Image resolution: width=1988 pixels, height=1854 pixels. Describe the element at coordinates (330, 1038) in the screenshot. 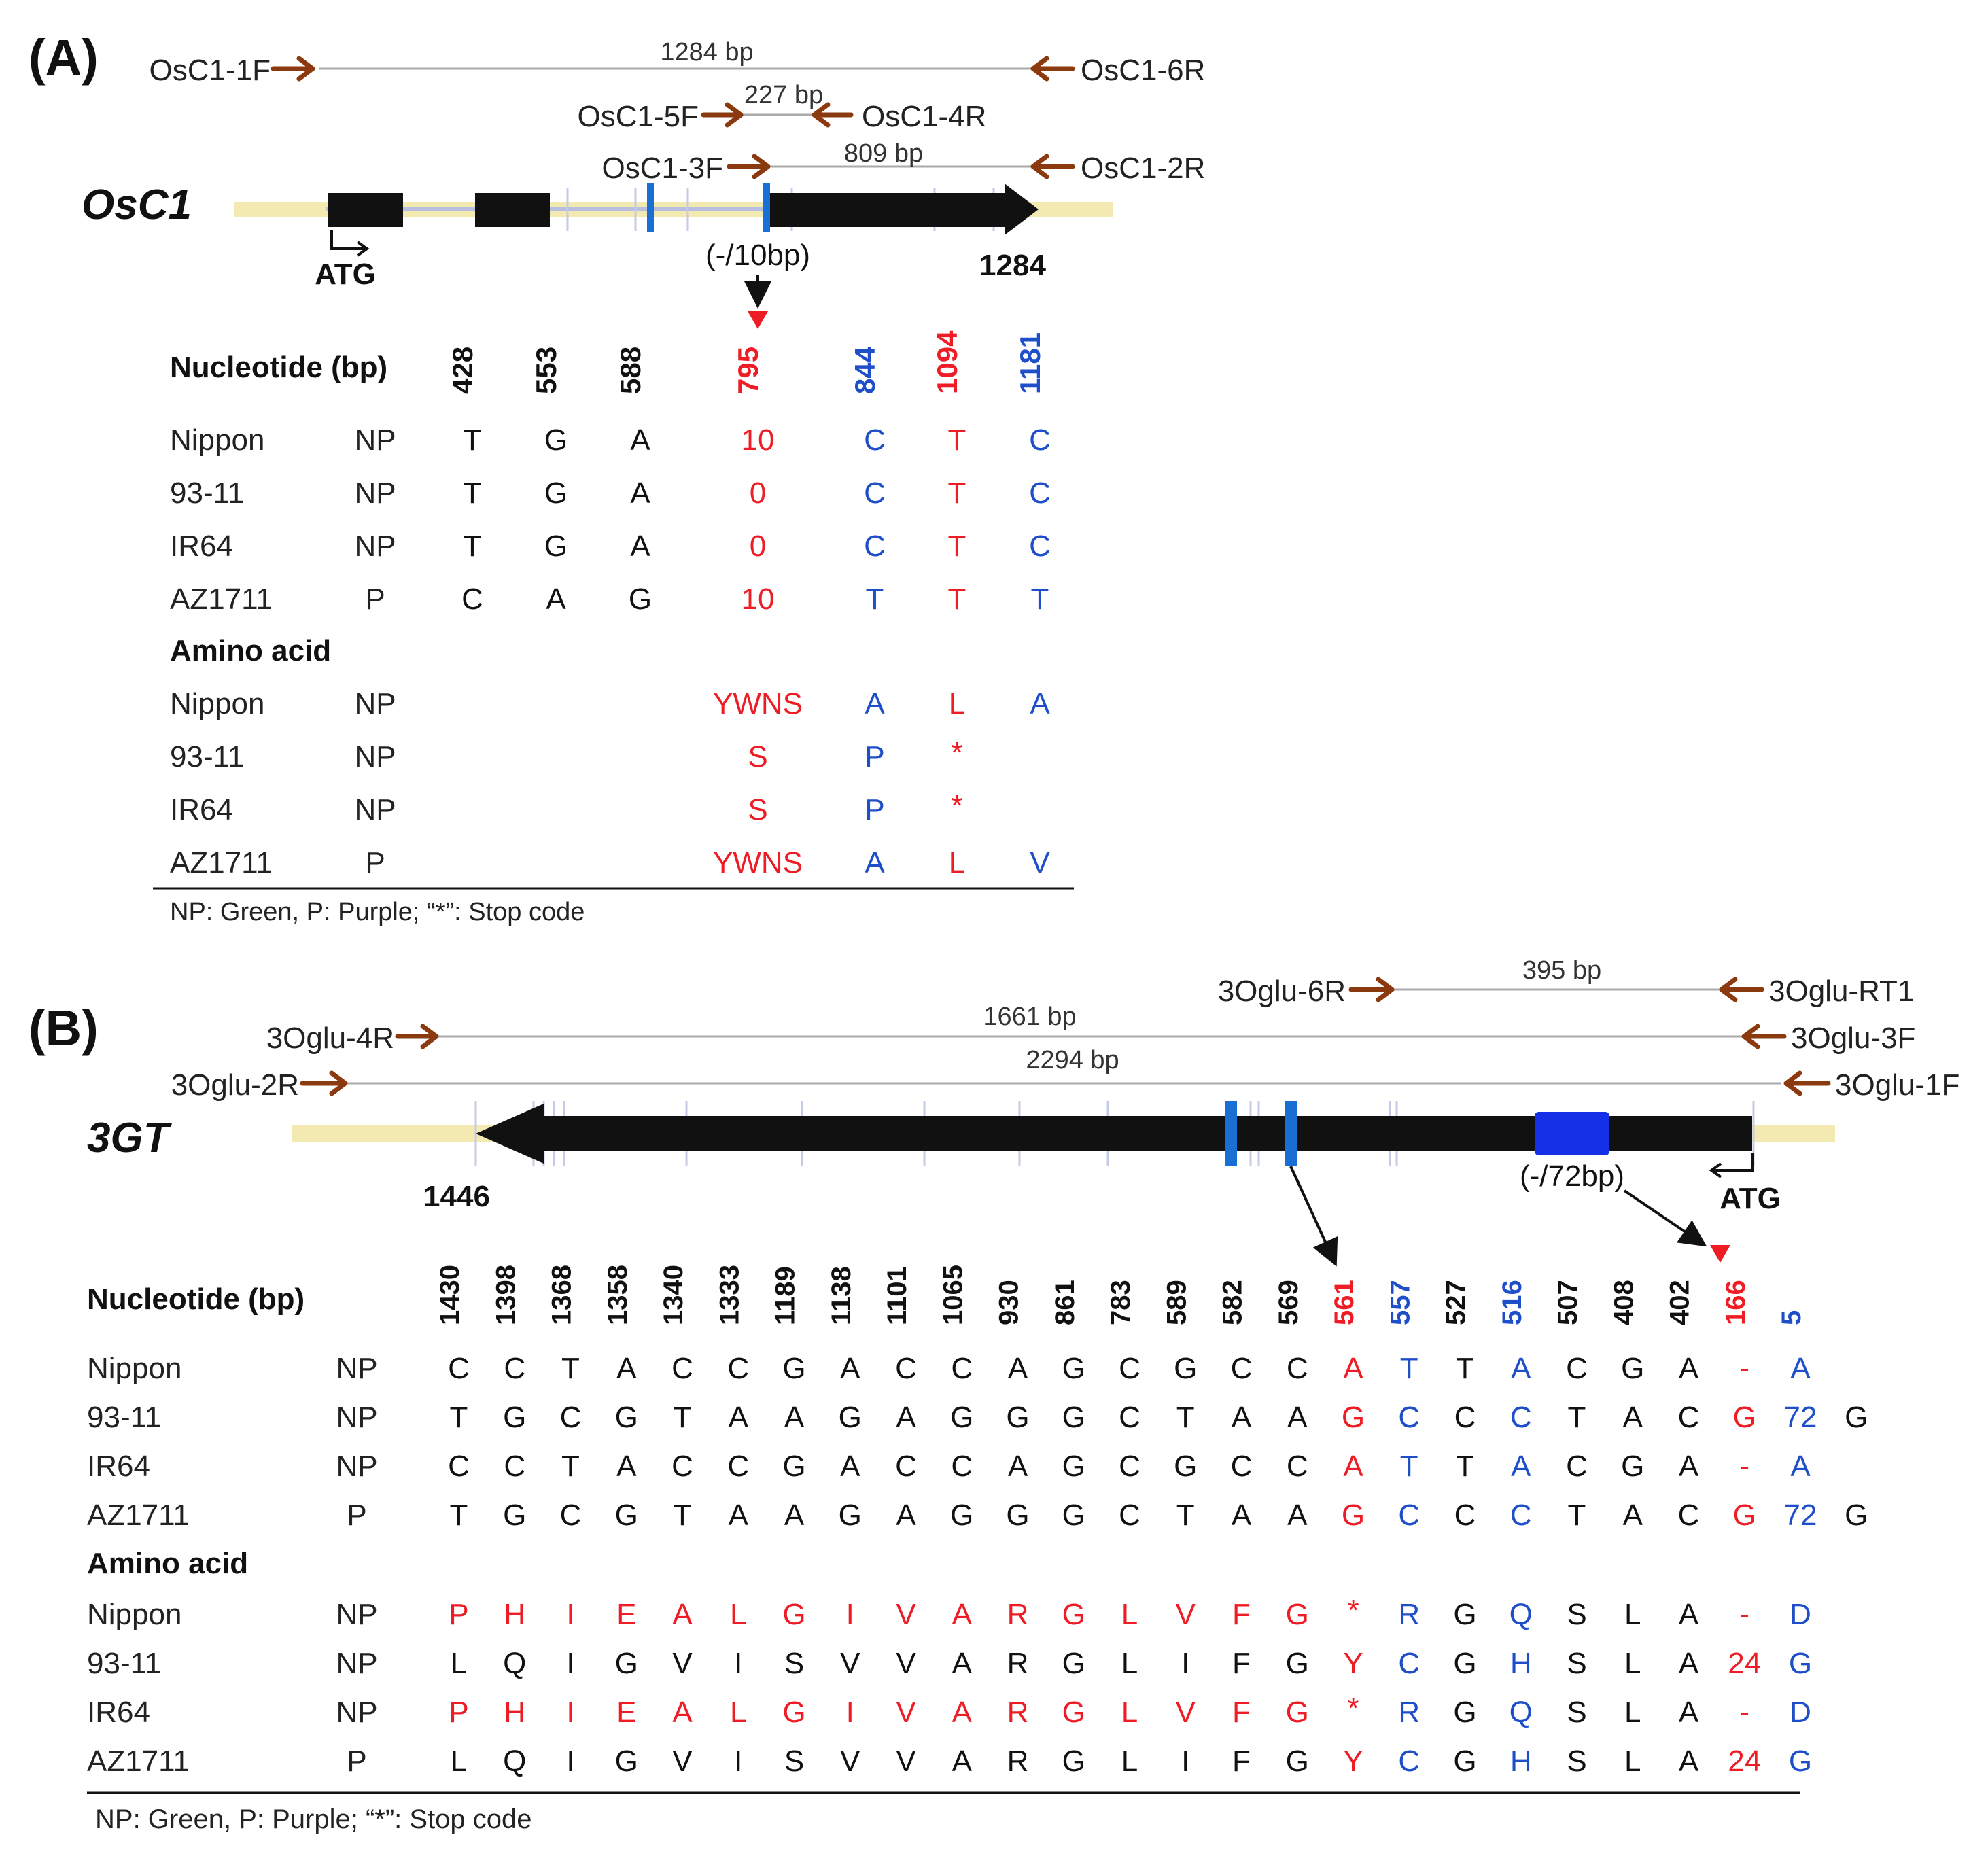

I see `primer-reverse-b2: 3Oglu-4R` at that location.